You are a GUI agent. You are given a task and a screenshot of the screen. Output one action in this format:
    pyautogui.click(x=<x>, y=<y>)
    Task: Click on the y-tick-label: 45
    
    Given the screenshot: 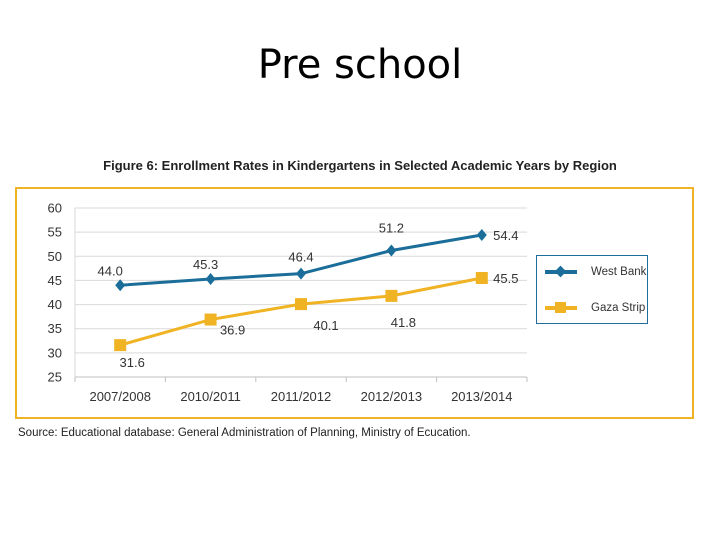 What is the action you would take?
    pyautogui.click(x=55, y=280)
    